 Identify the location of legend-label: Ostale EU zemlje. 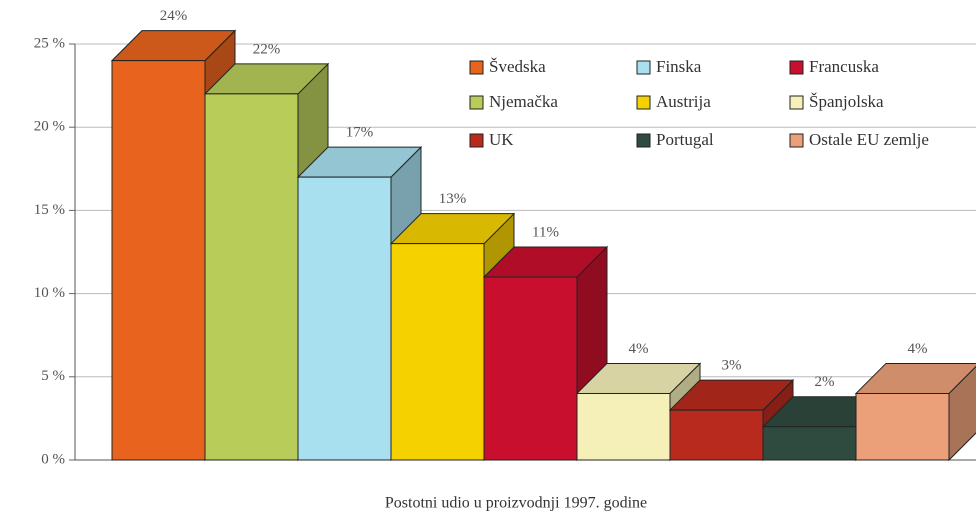
(869, 139).